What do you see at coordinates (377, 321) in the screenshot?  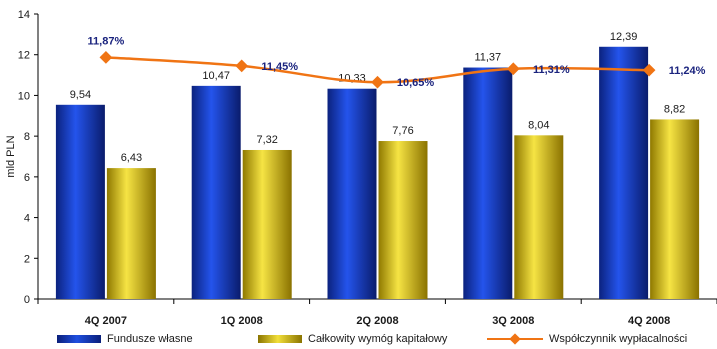 I see `x-tick-label: 2Q 2008` at bounding box center [377, 321].